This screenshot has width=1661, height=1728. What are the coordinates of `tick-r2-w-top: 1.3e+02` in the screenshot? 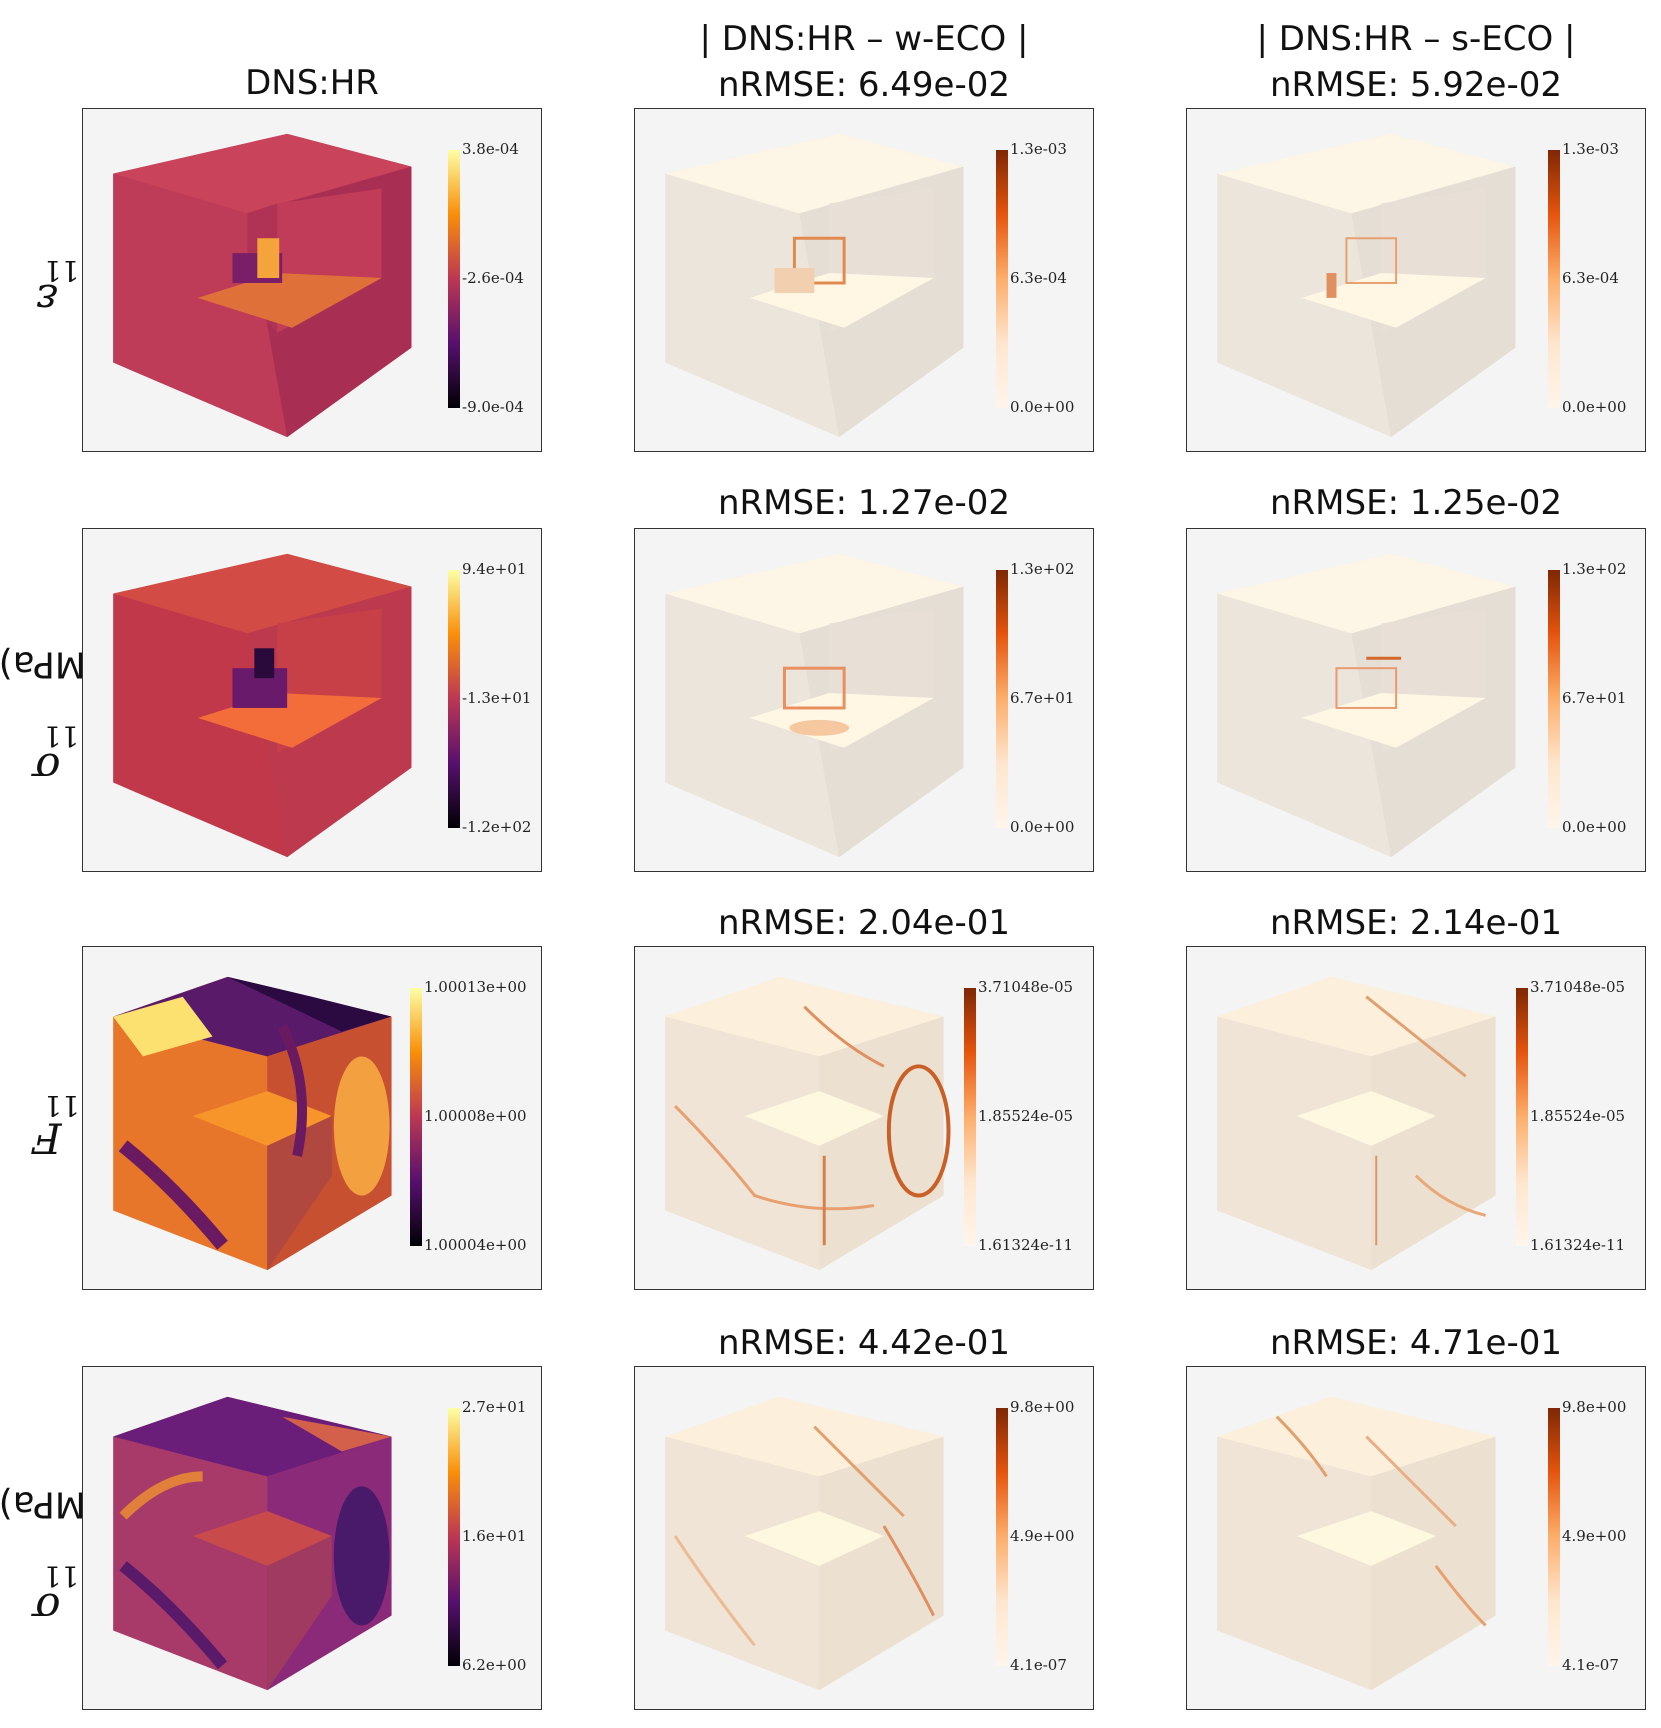 It's located at (1042, 569).